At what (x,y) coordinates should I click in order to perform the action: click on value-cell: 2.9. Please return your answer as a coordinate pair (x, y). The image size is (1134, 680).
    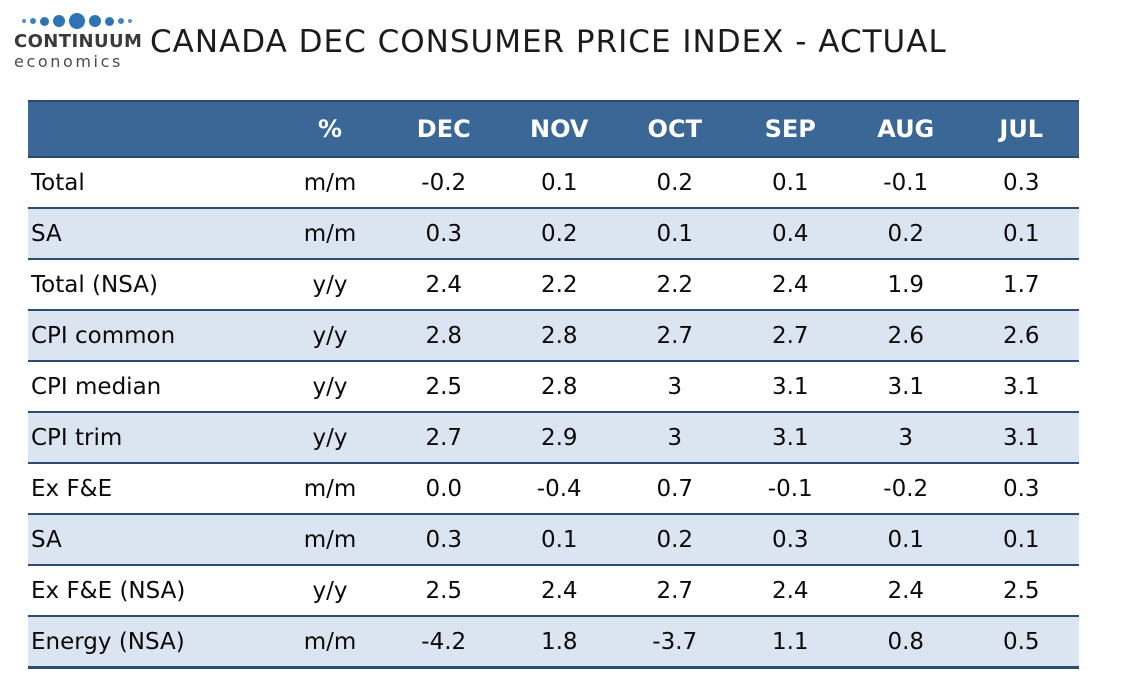
    Looking at the image, I should click on (559, 438).